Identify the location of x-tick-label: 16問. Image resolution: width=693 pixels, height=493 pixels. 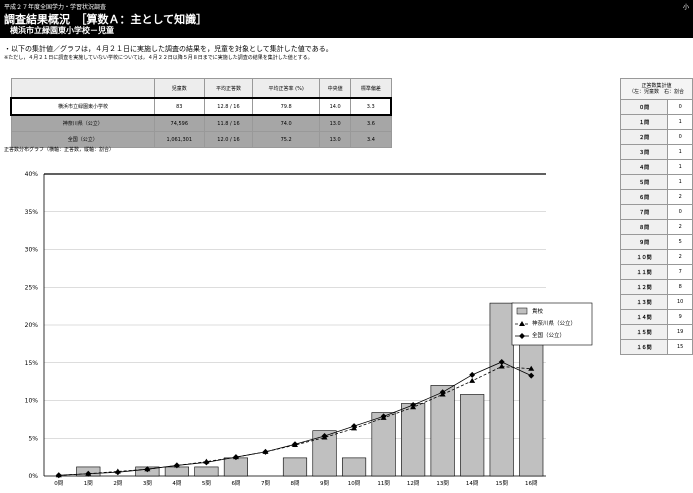
(531, 483).